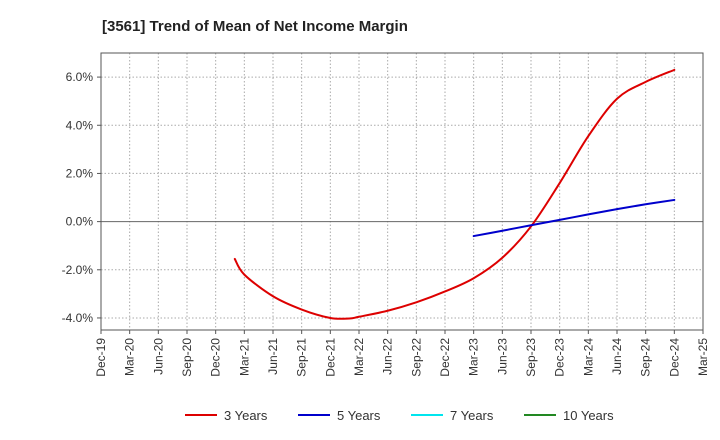 This screenshot has width=720, height=440. What do you see at coordinates (674, 357) in the screenshot?
I see `x-tick-label: Dec-24` at bounding box center [674, 357].